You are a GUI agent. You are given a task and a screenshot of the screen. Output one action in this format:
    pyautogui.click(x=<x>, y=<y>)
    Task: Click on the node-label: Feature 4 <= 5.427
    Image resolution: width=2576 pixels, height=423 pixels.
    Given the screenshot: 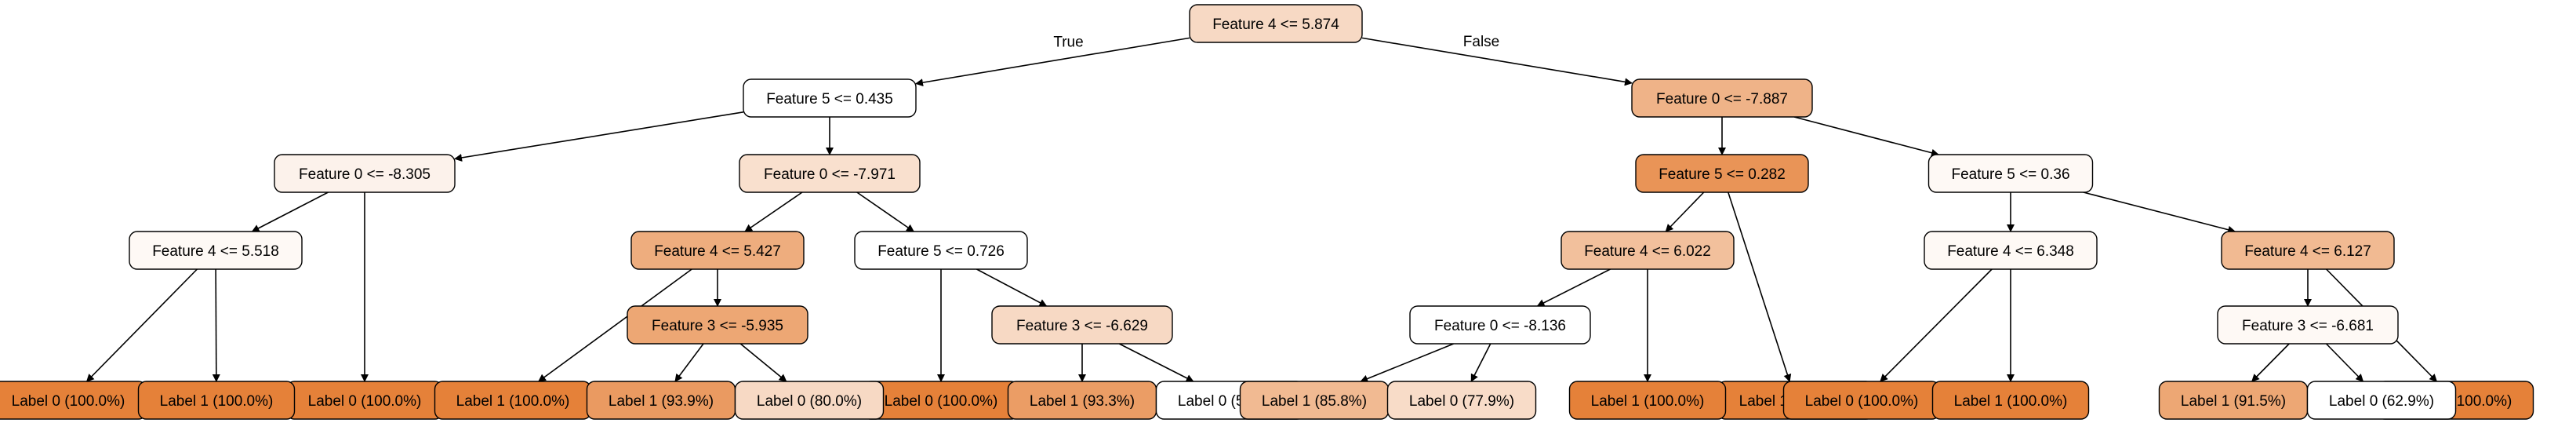 What is the action you would take?
    pyautogui.click(x=717, y=251)
    